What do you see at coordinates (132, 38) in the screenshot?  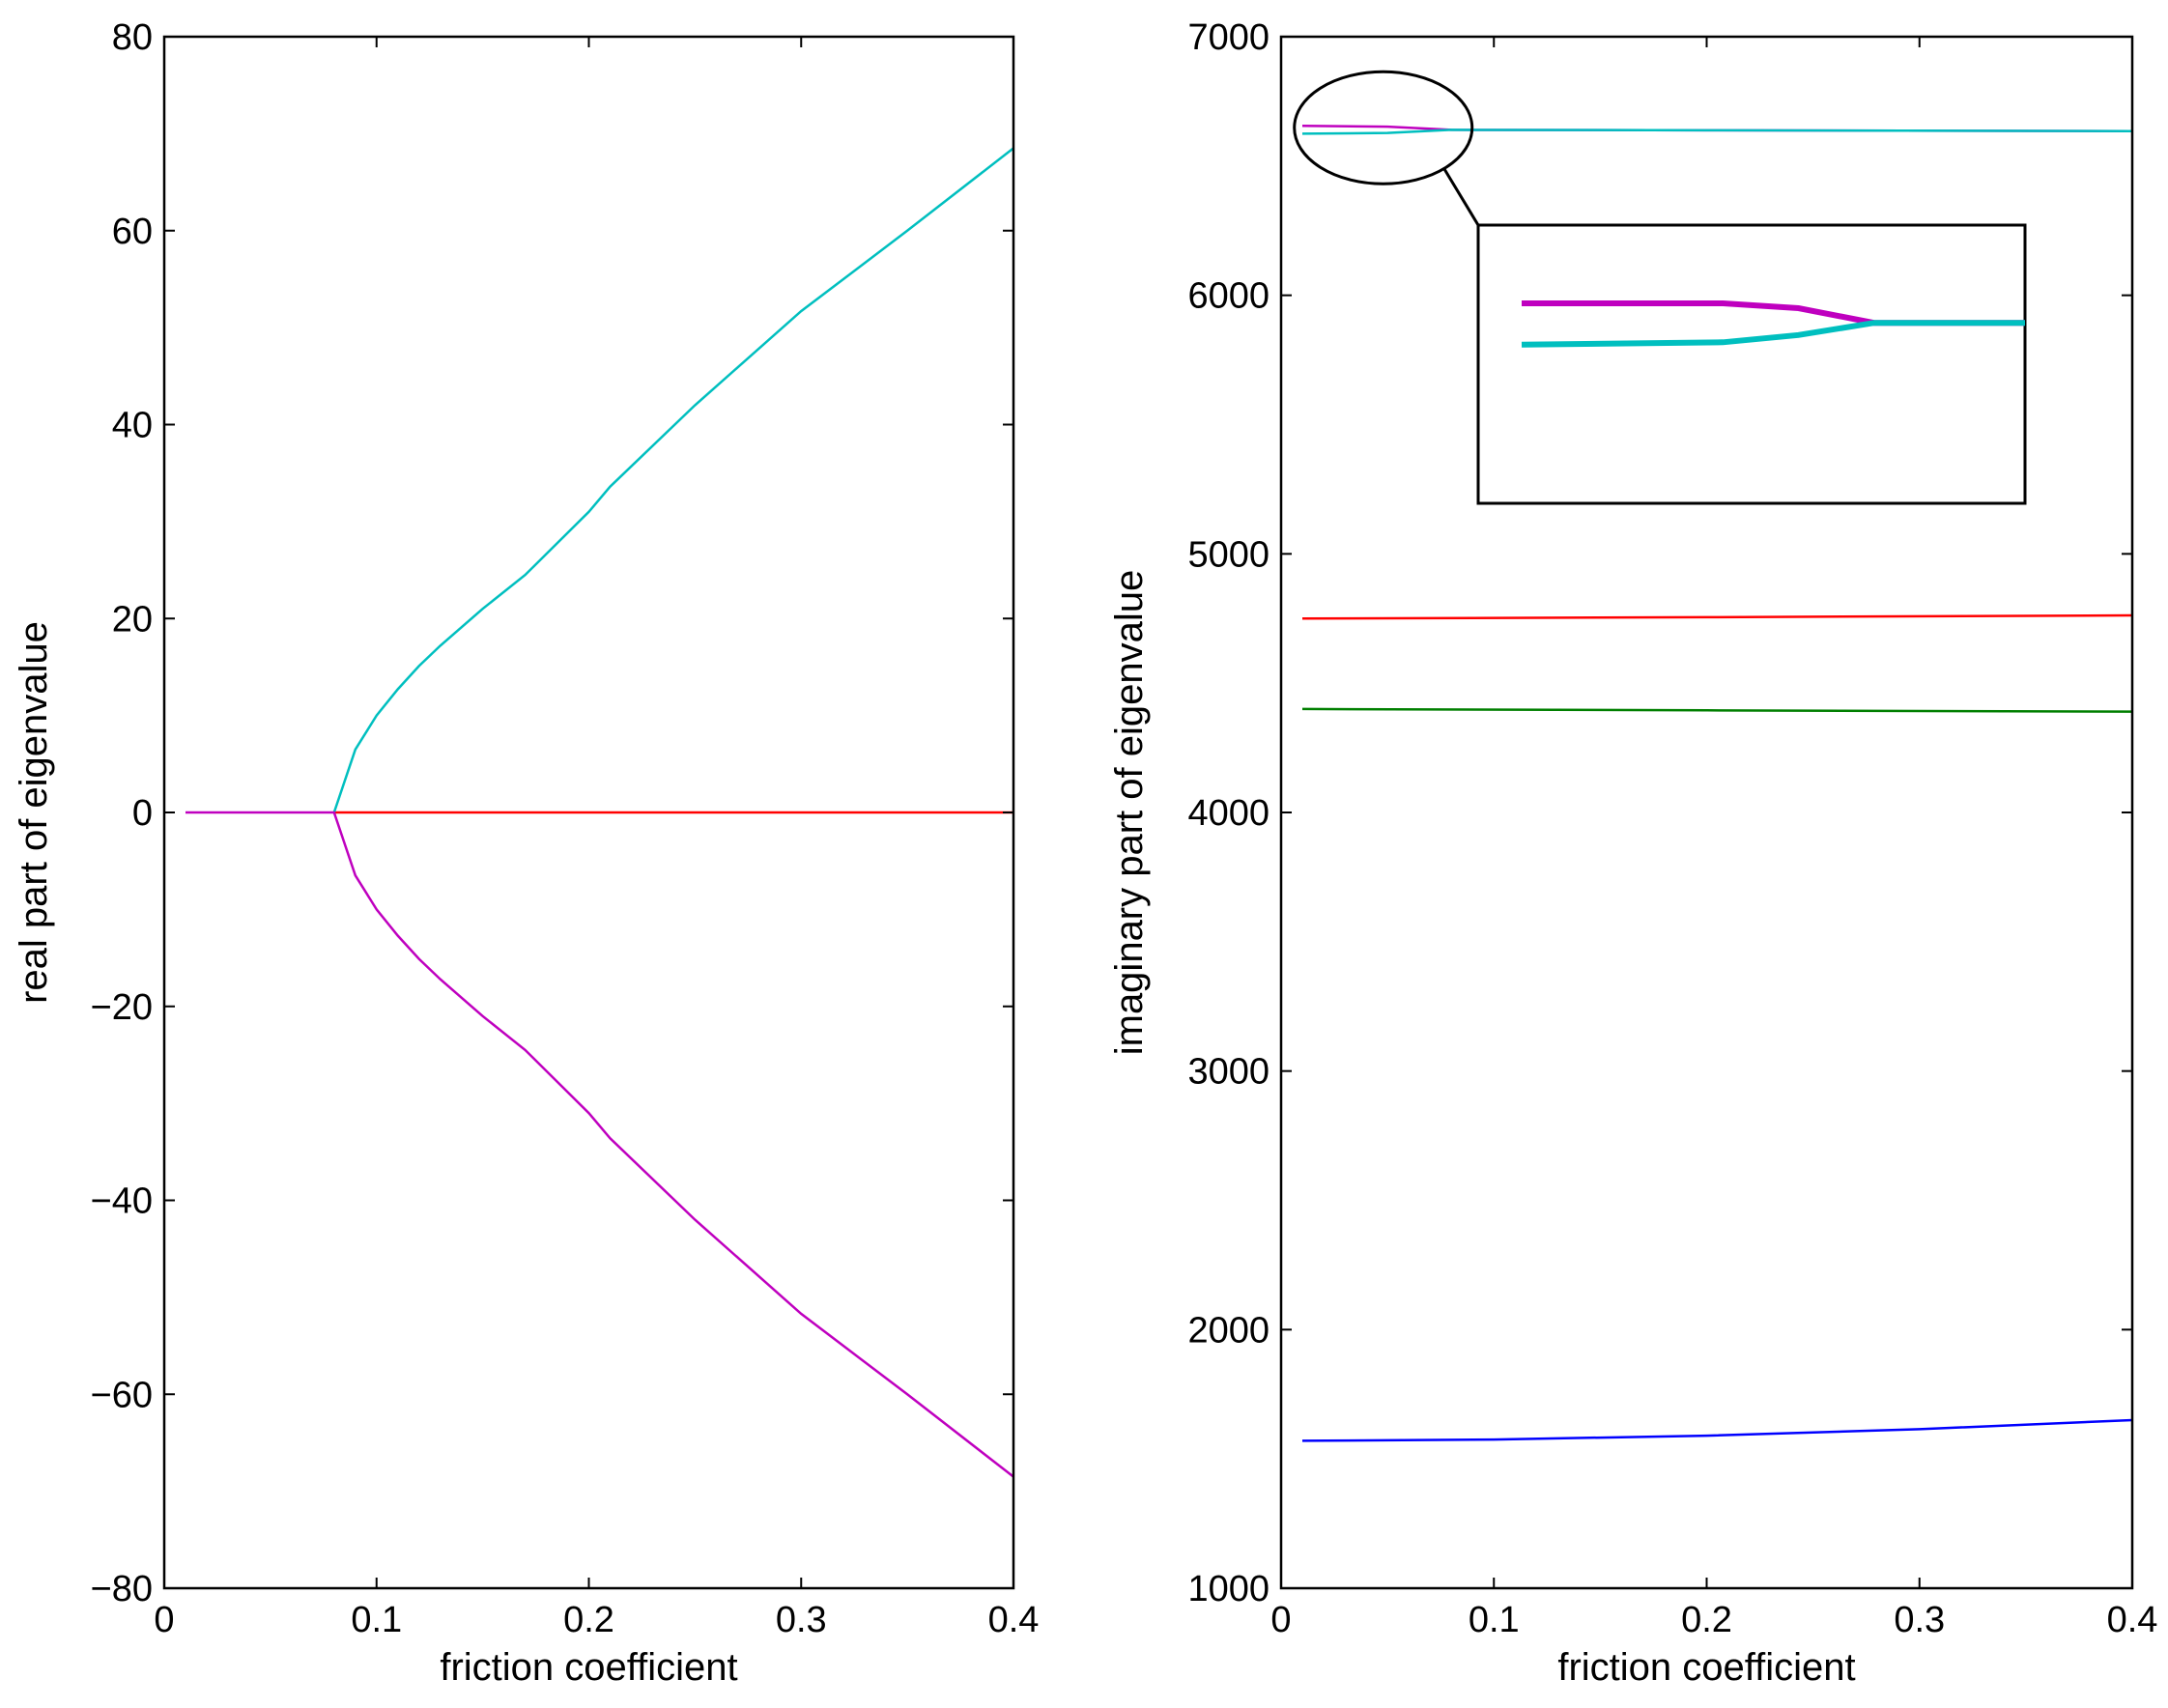 I see `y-tick-label: 80` at bounding box center [132, 38].